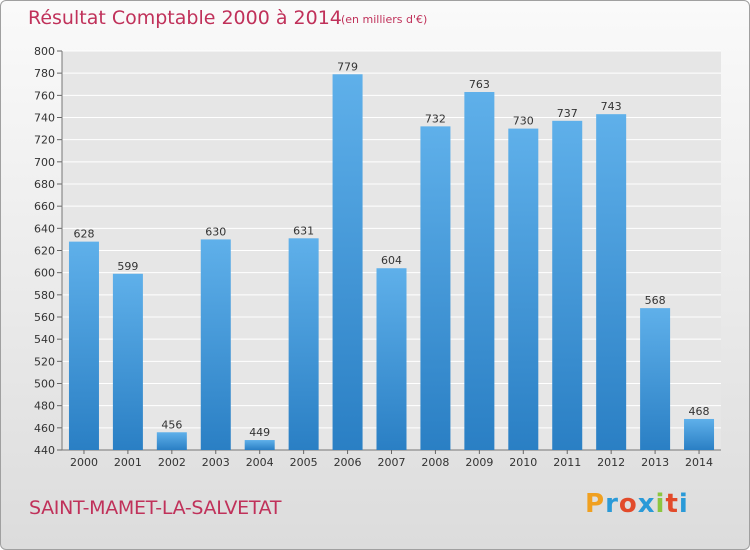 The width and height of the screenshot is (750, 550). What do you see at coordinates (44, 206) in the screenshot?
I see `y-tick-label: 660` at bounding box center [44, 206].